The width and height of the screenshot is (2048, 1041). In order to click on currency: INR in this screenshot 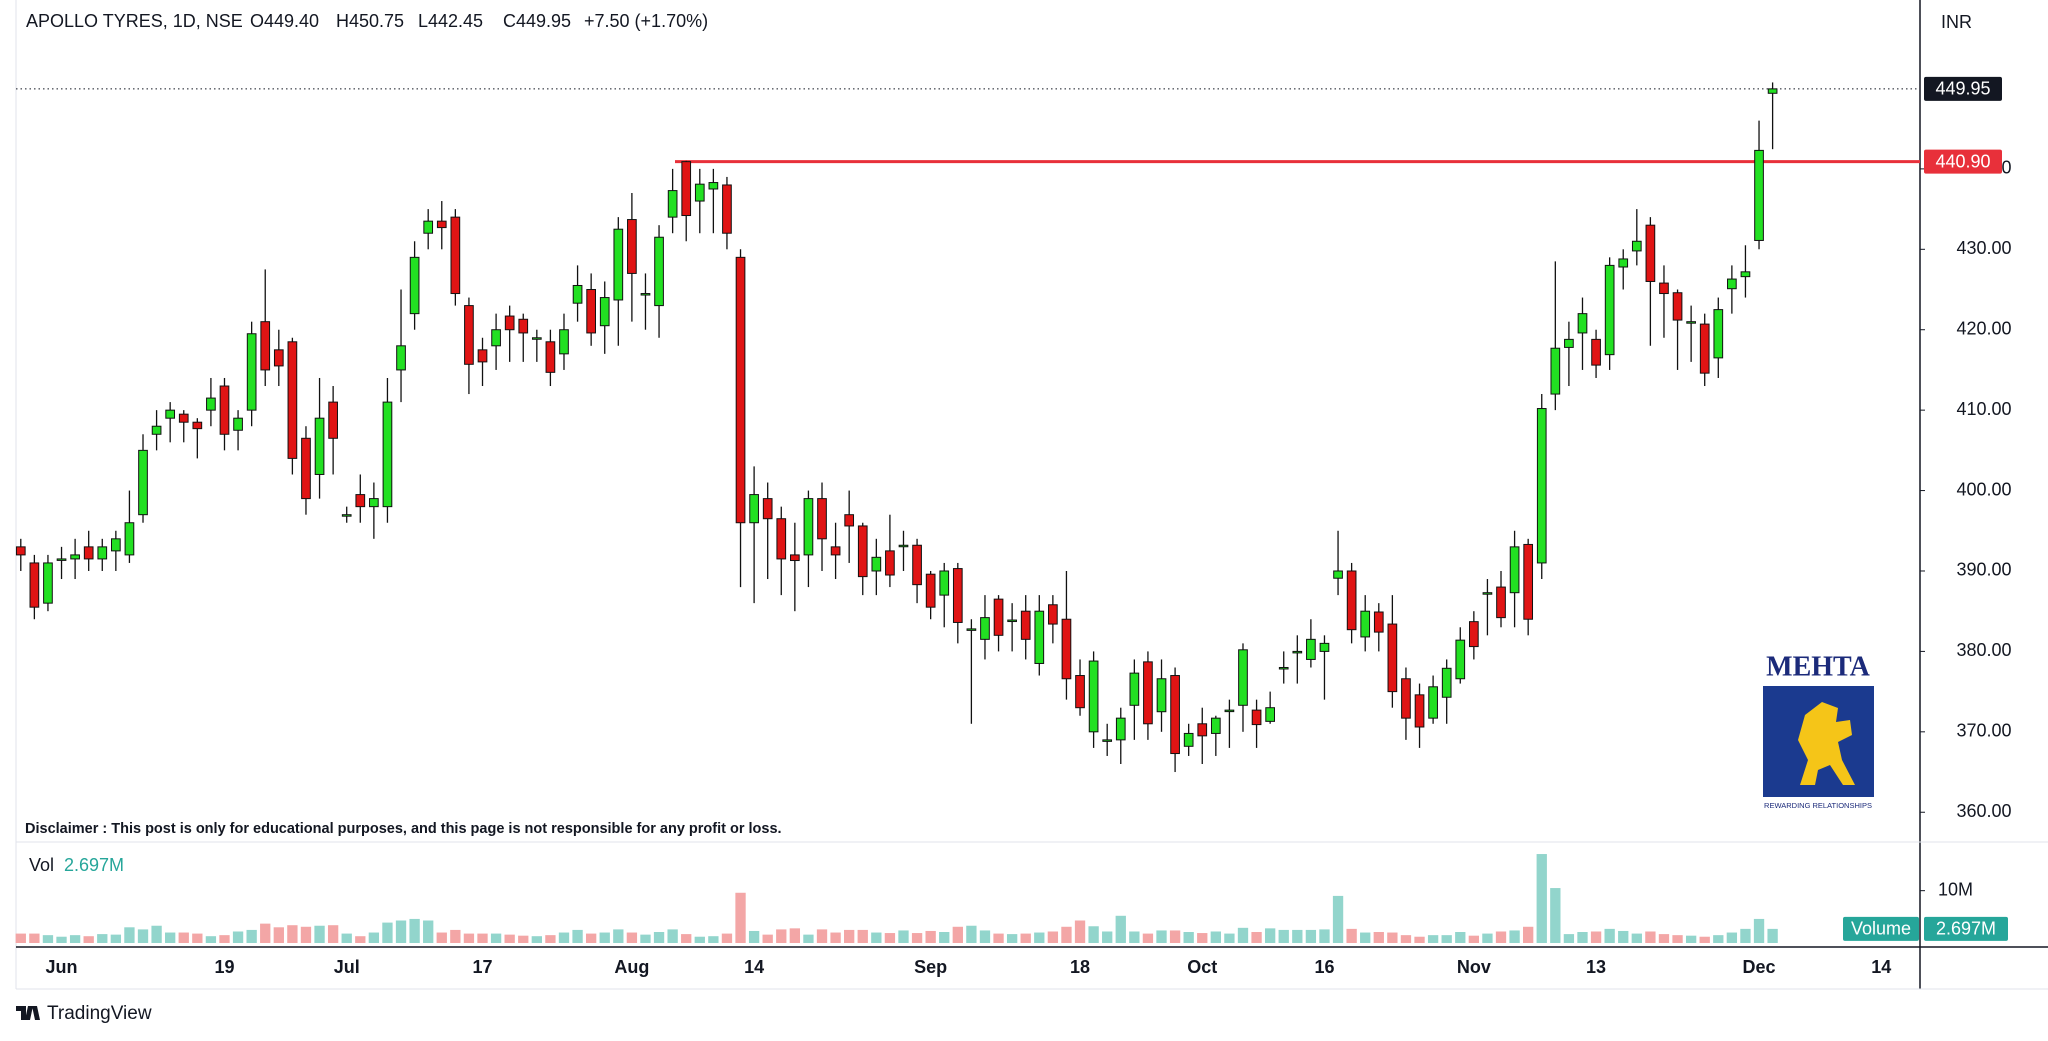, I will do `click(1956, 22)`.